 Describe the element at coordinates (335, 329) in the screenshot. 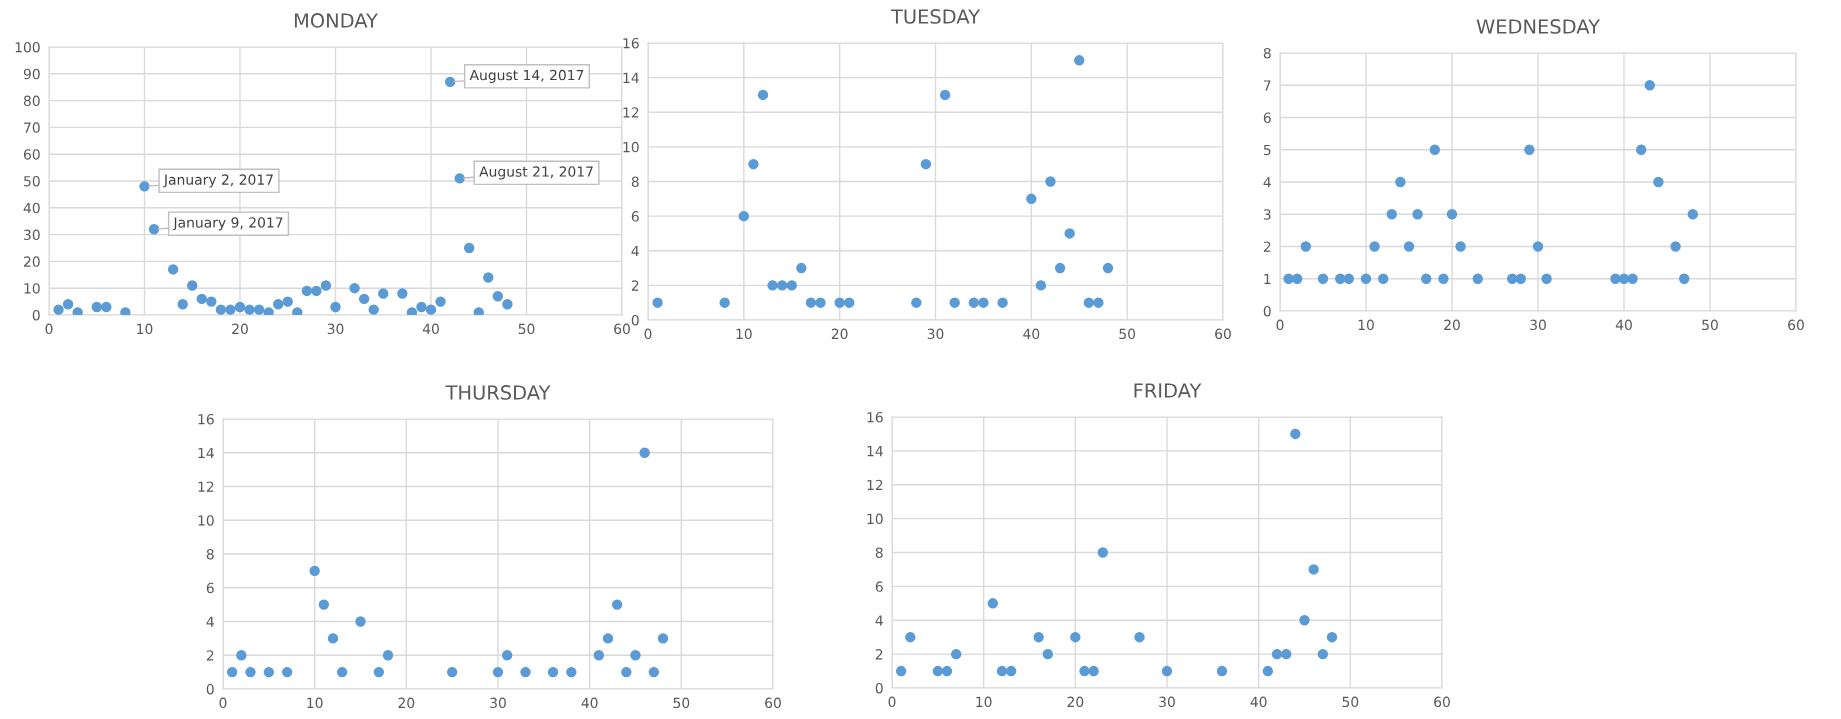

I see `x-tick-label: 30` at that location.